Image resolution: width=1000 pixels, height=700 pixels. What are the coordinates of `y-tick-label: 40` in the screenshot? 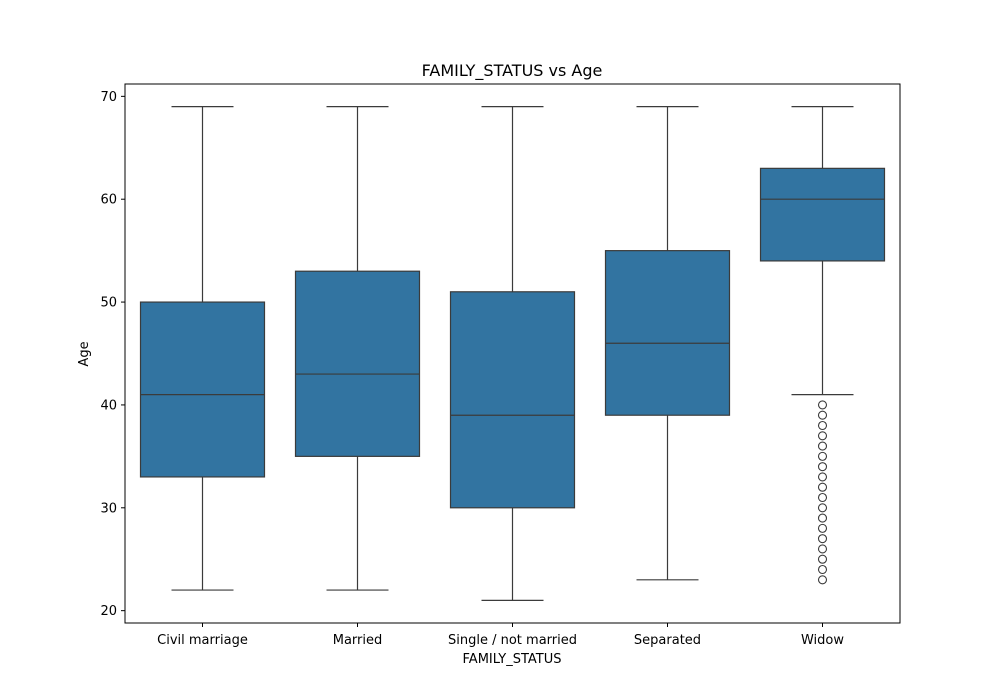 It's located at (108, 405).